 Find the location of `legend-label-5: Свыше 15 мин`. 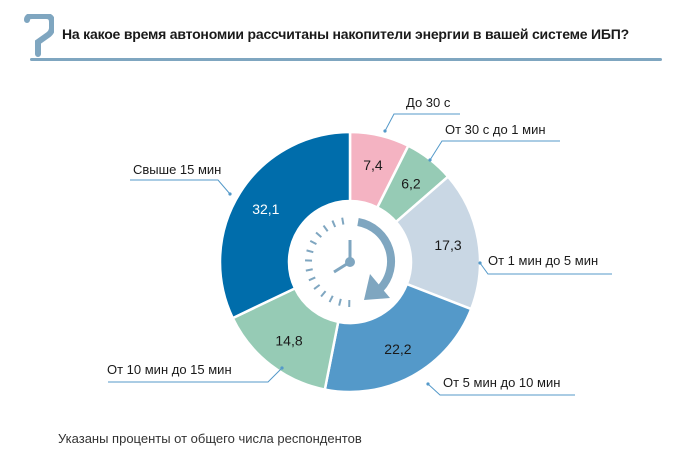

legend-label-5: Свыше 15 мин is located at coordinates (177, 169).